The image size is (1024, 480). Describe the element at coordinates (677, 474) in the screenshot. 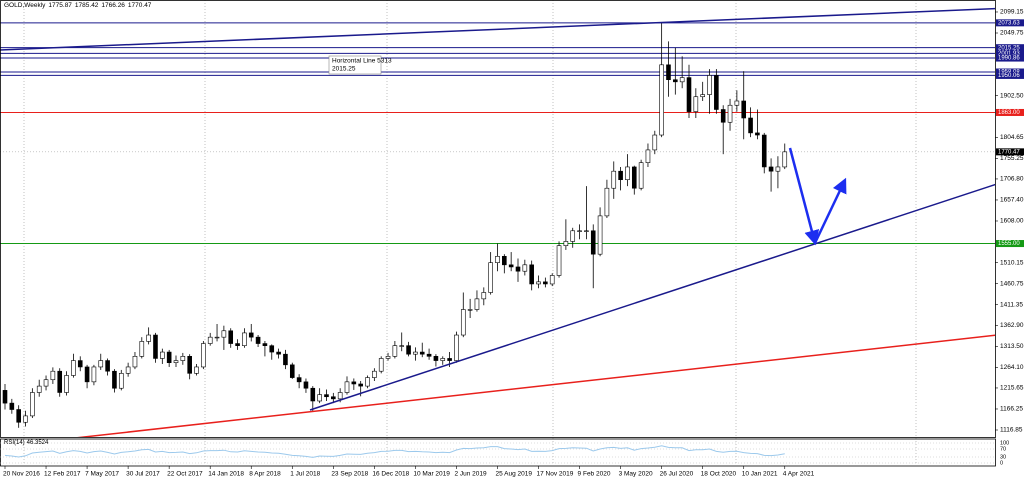

I see `x-tick-label: 26 Jul 2020` at that location.